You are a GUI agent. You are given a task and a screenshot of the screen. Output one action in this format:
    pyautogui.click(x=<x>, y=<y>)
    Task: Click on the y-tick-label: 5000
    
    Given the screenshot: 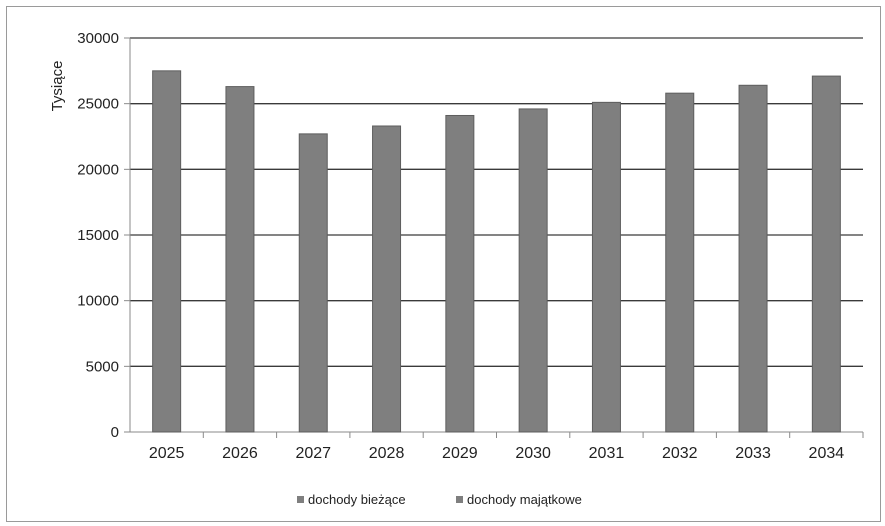 What is the action you would take?
    pyautogui.click(x=102, y=366)
    